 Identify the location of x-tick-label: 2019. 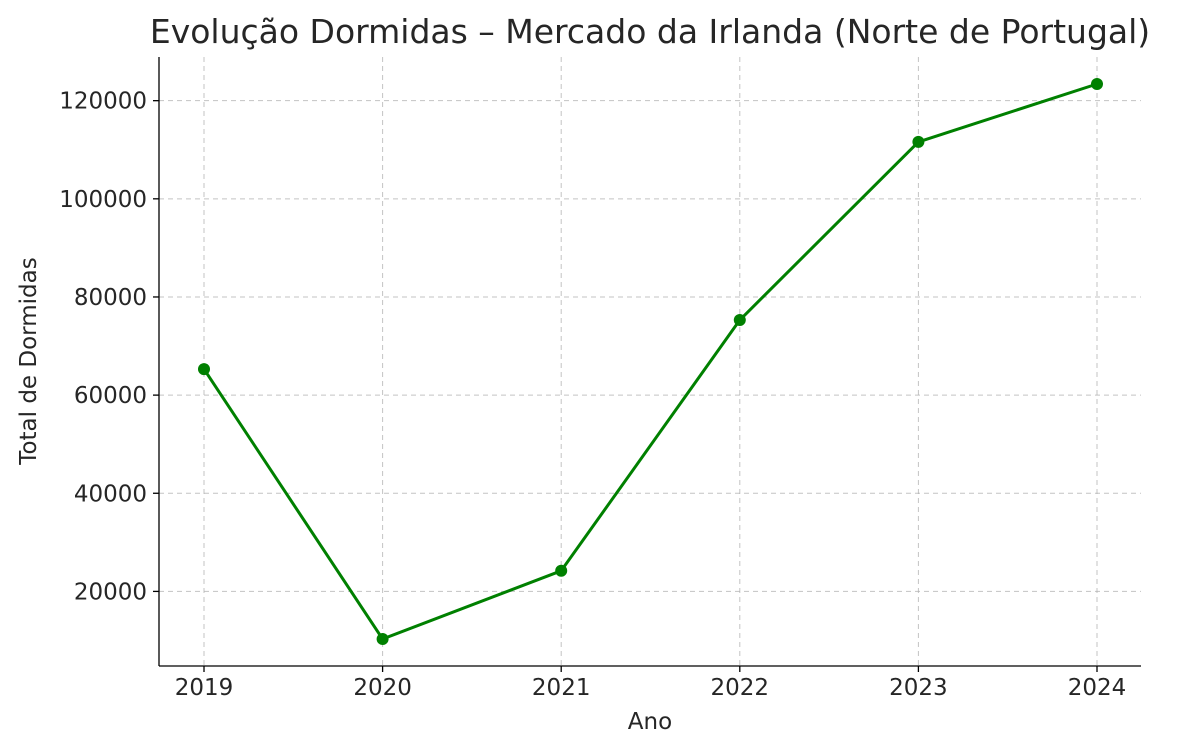
(204, 688).